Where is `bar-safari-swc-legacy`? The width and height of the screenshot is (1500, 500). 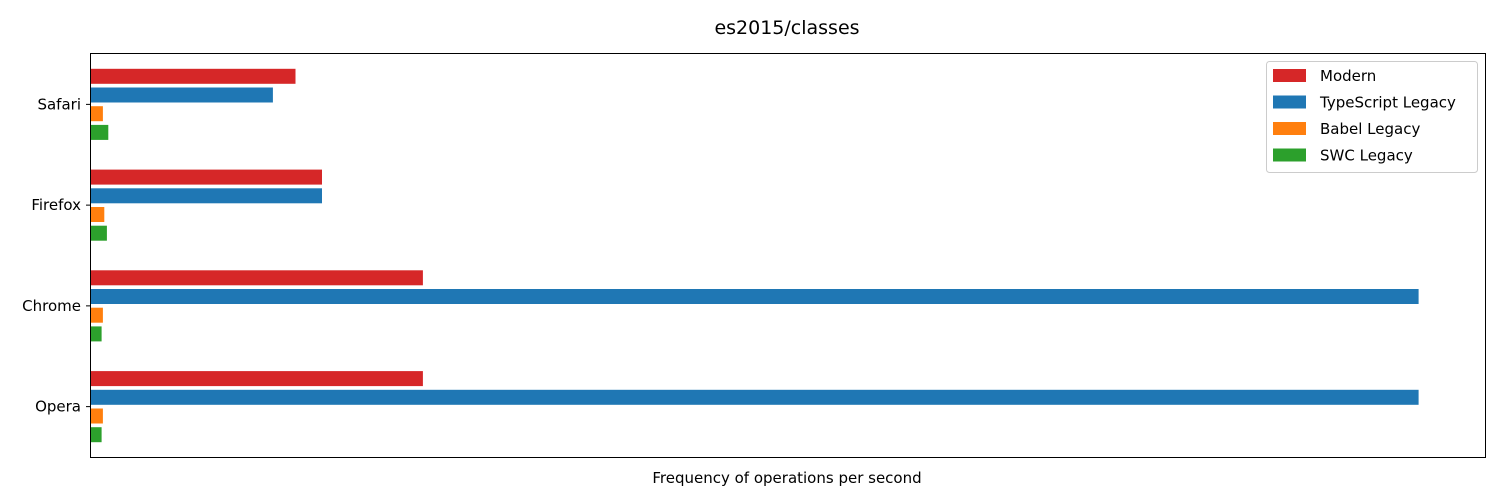
bar-safari-swc-legacy is located at coordinates (100, 132).